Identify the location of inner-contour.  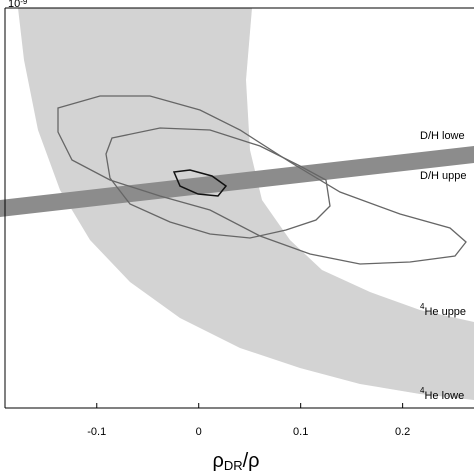
(200, 183).